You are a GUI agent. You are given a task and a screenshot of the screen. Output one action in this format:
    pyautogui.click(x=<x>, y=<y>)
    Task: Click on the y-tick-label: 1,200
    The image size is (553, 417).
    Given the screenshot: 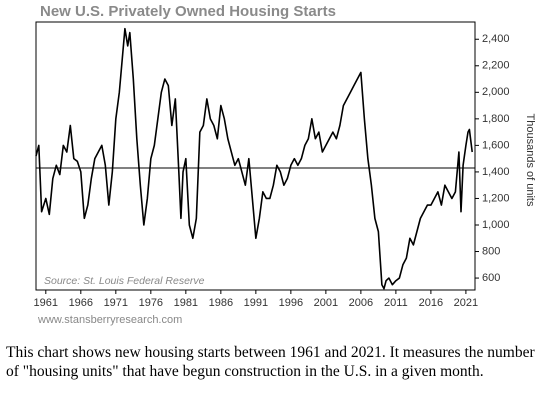 What is the action you would take?
    pyautogui.click(x=496, y=198)
    